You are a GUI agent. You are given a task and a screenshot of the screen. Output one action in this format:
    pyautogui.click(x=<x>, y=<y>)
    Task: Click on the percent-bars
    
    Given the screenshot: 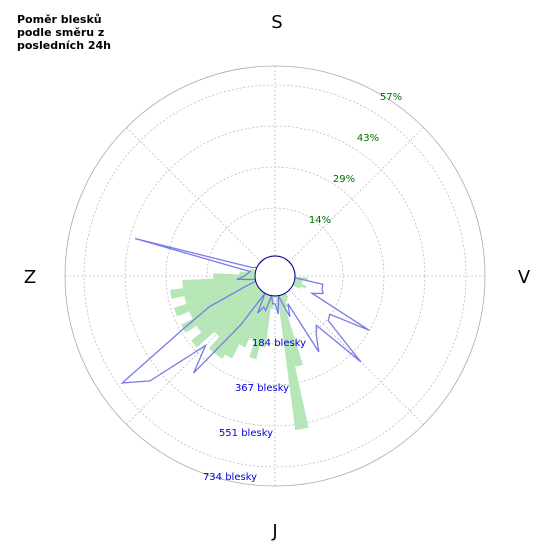 What is the action you would take?
    pyautogui.click(x=239, y=349)
    